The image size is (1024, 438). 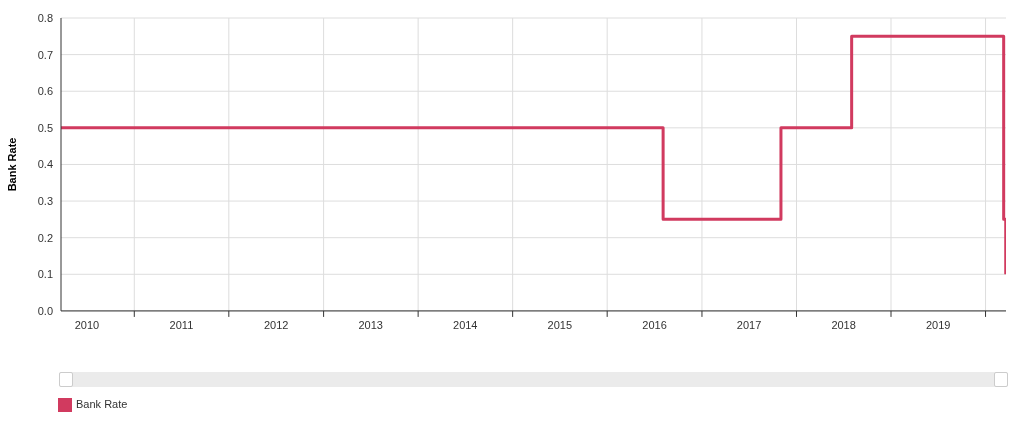 I want to click on x-tick-label: 2010, so click(x=87, y=324).